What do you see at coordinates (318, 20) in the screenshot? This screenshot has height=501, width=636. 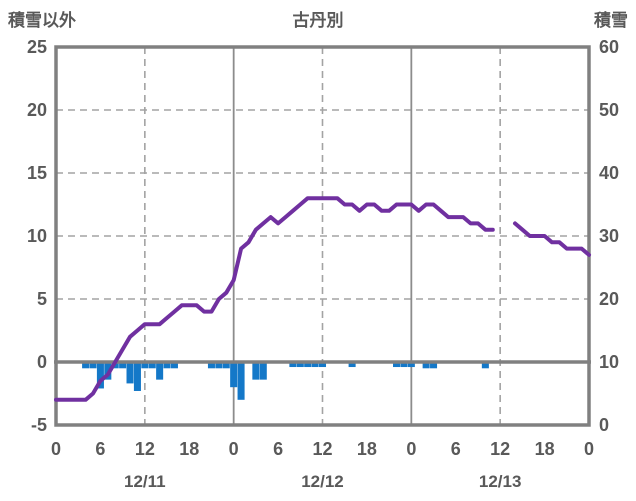 I see `chart-title: 古丹別` at bounding box center [318, 20].